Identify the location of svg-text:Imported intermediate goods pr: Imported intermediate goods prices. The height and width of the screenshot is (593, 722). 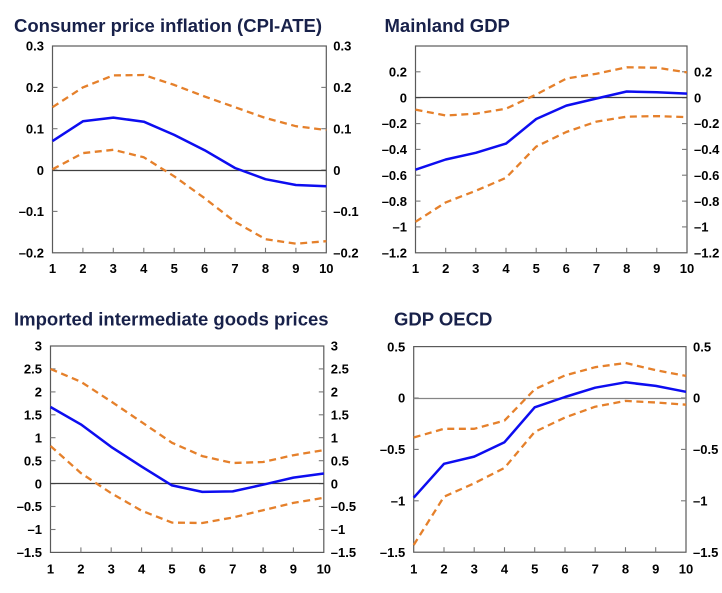
(171, 318).